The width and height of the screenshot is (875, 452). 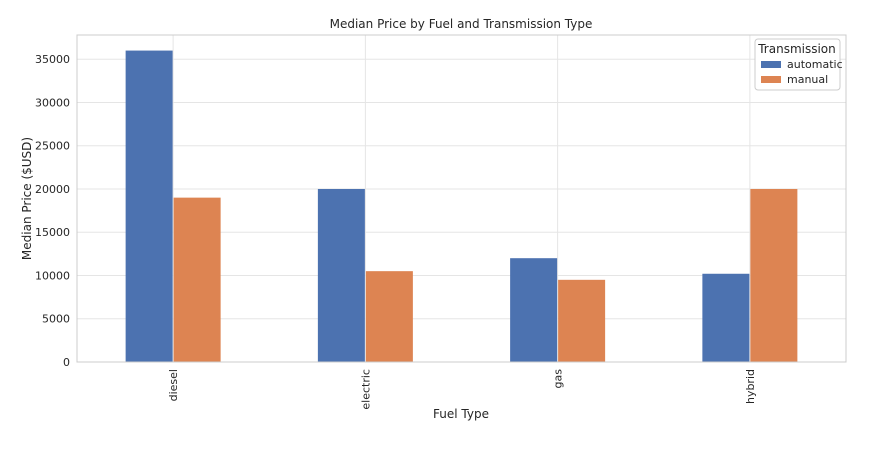 What do you see at coordinates (341, 275) in the screenshot?
I see `bar-automatic-electric` at bounding box center [341, 275].